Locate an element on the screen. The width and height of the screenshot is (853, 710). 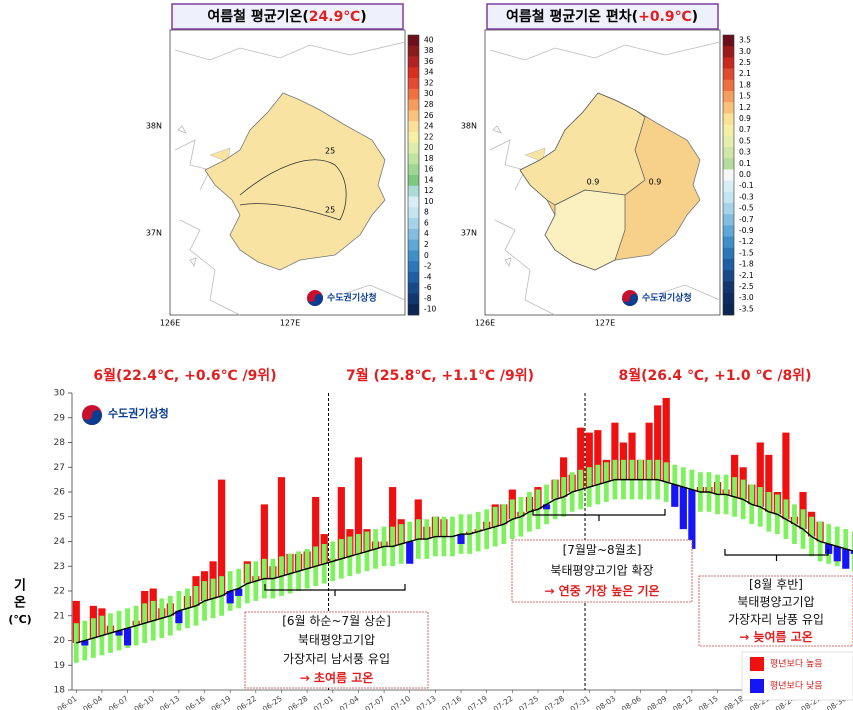
colorbar-label: 3.0 is located at coordinates (745, 51).